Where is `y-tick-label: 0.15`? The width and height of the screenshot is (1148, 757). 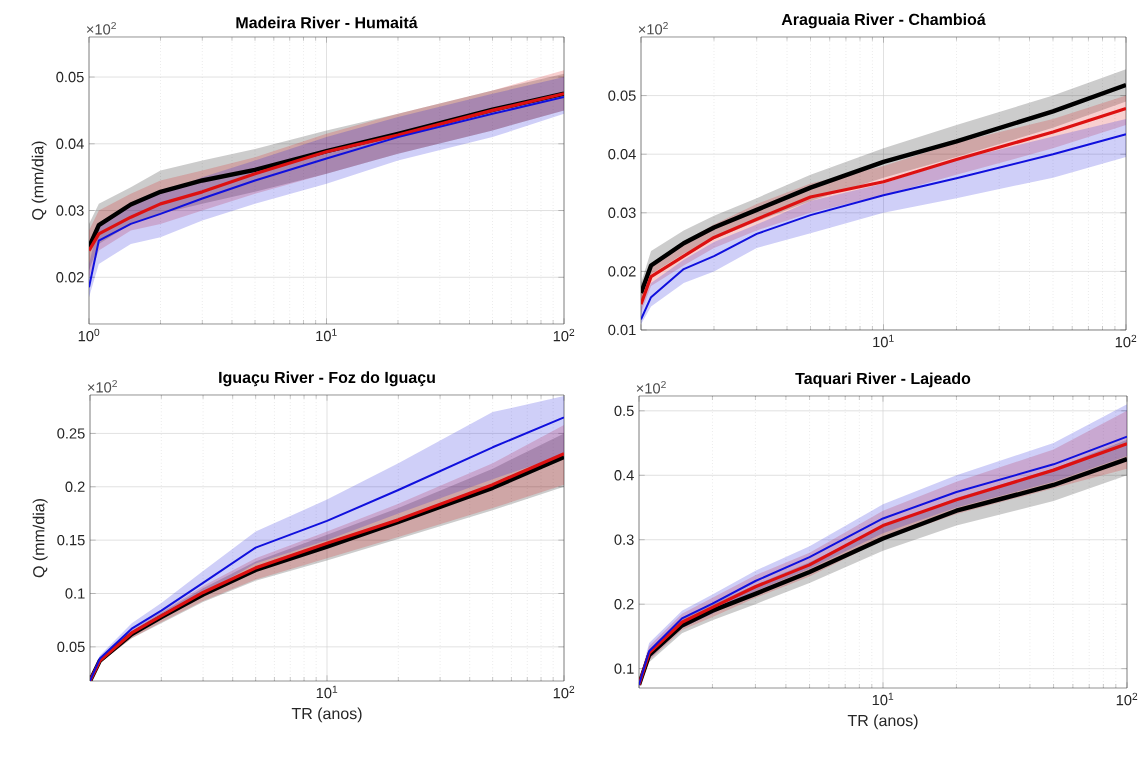
y-tick-label: 0.15 is located at coordinates (71, 540).